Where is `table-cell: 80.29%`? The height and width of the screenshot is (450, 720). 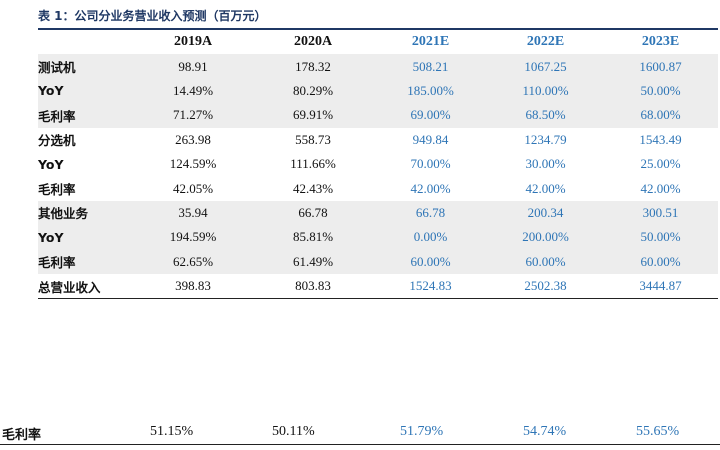 table-cell: 80.29% is located at coordinates (313, 91).